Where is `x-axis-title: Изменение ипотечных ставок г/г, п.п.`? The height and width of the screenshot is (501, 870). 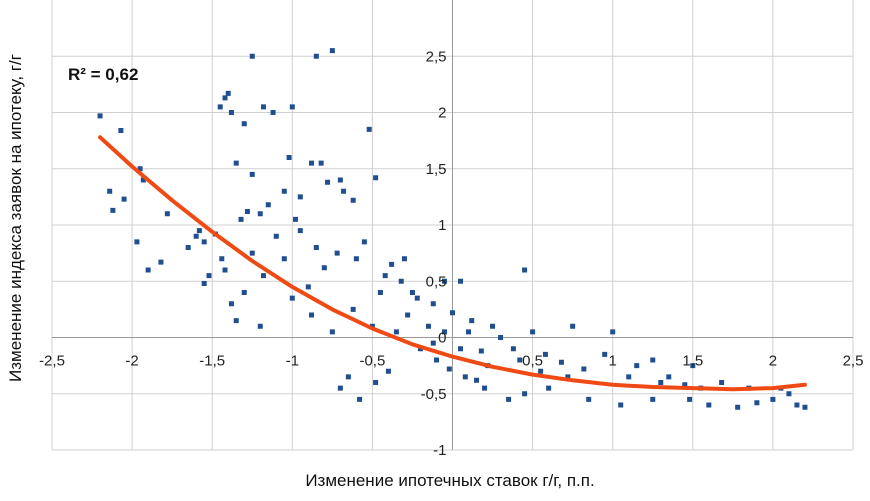
x-axis-title: Изменение ипотечных ставок г/г, п.п. is located at coordinates (449, 480).